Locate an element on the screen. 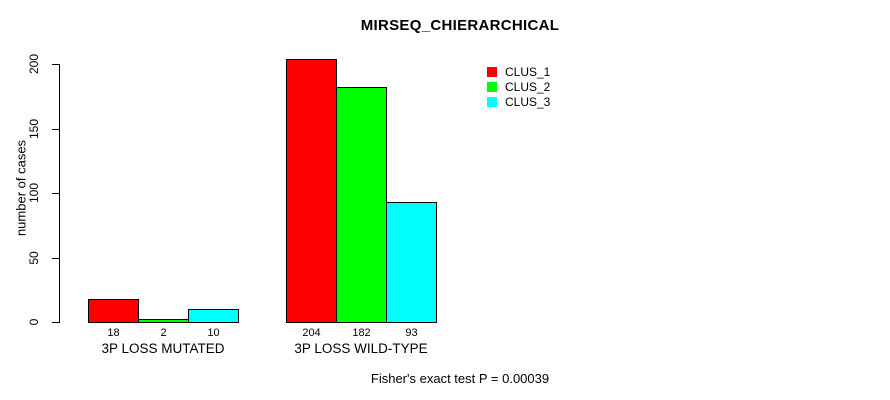  bar-value-label-clus-3-3p-loss-mutated: 10 is located at coordinates (213, 333).